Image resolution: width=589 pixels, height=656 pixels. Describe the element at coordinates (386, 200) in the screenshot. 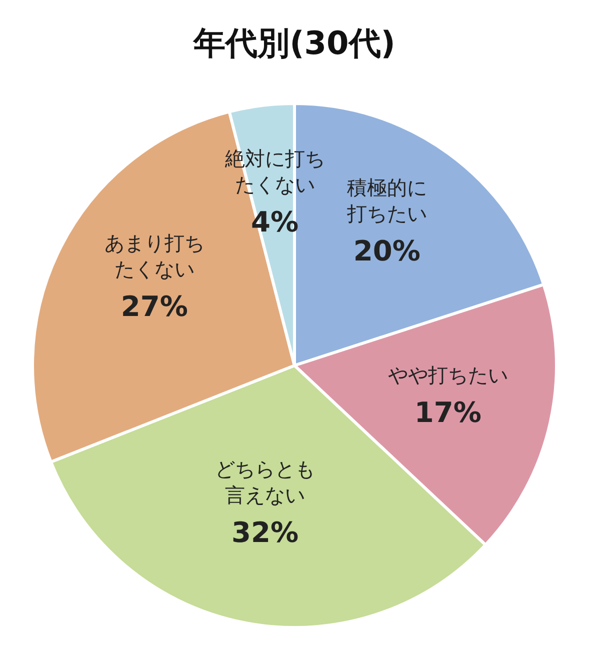

I see `slice-label: 積極的に打ちたい` at that location.